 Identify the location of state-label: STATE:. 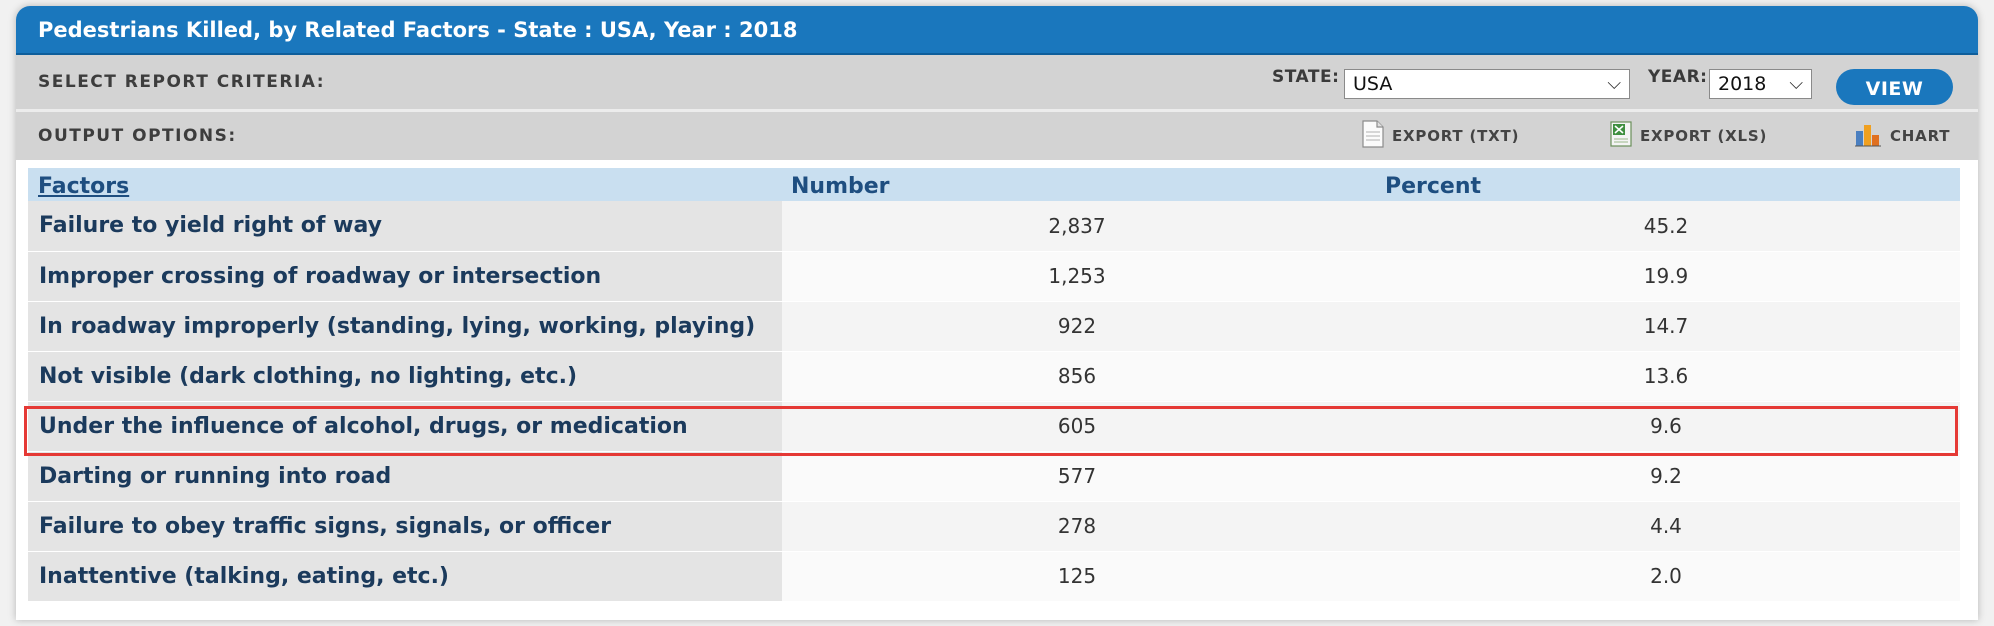
(1306, 77).